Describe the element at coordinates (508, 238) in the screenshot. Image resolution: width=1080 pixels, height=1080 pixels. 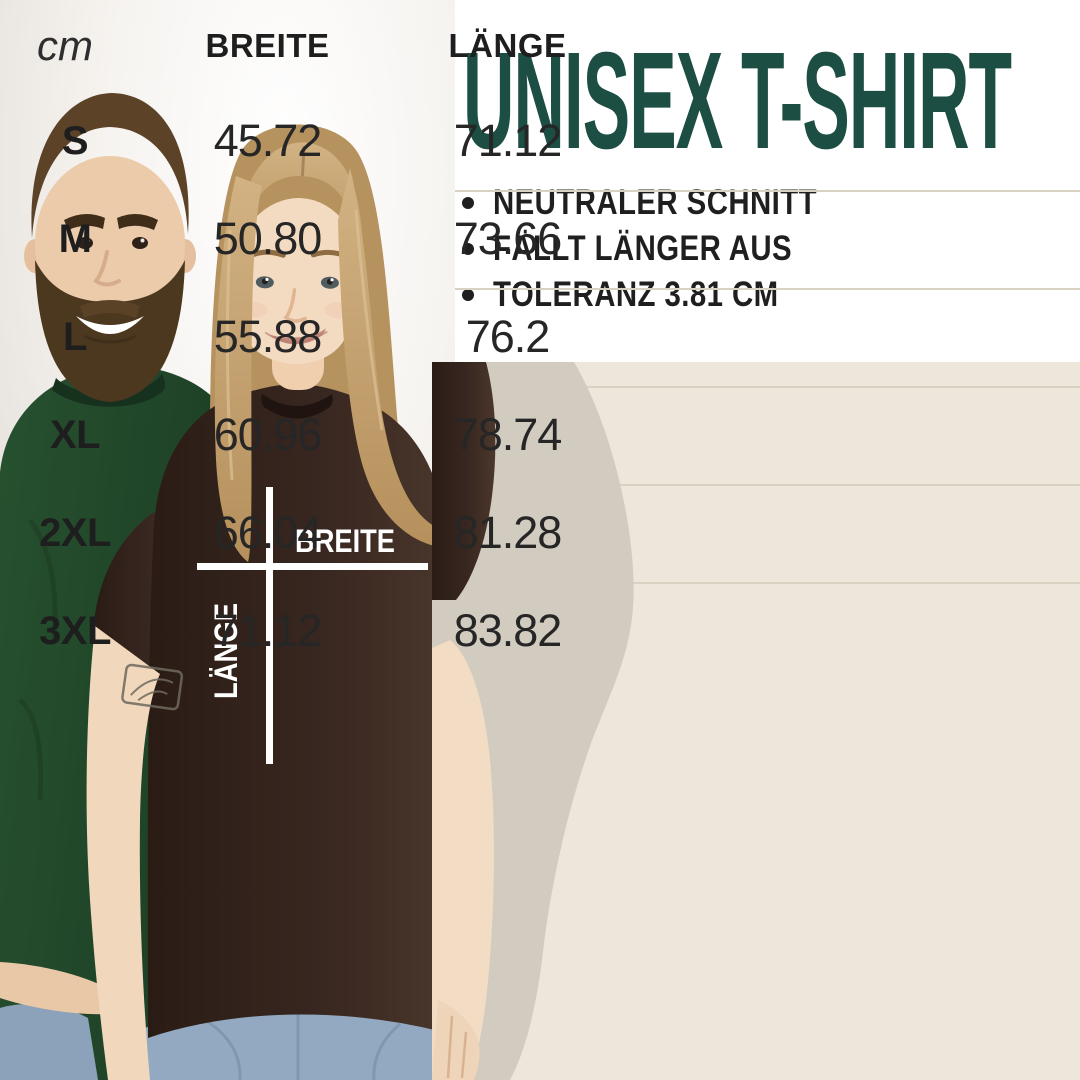
I see `laenge-value: 73.66` at that location.